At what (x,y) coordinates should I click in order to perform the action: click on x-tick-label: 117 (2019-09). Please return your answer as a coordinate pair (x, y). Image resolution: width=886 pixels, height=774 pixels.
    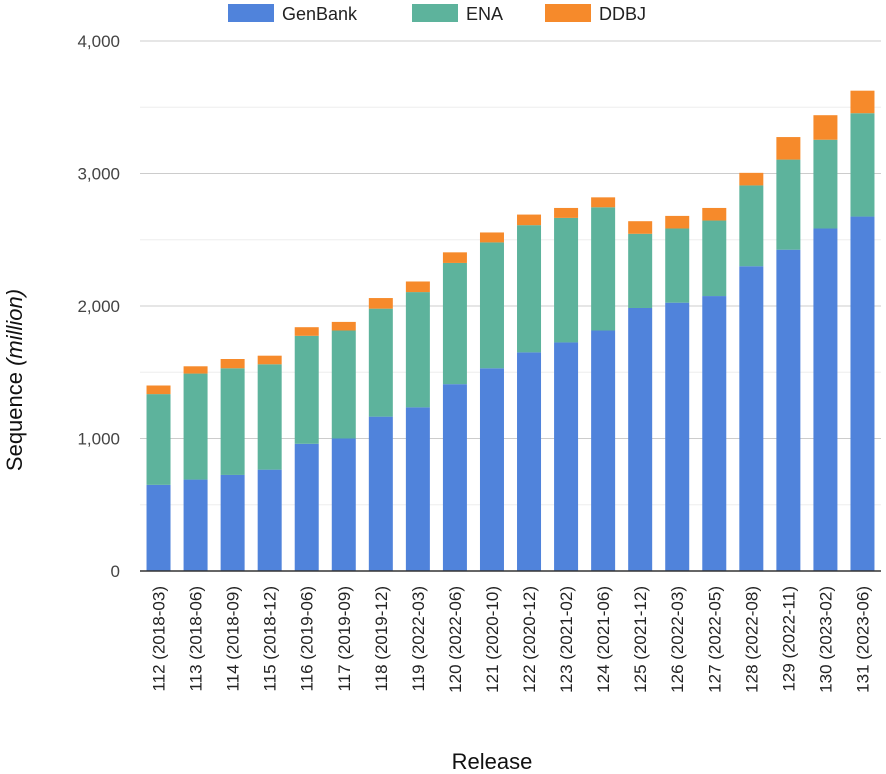
    Looking at the image, I should click on (344, 639).